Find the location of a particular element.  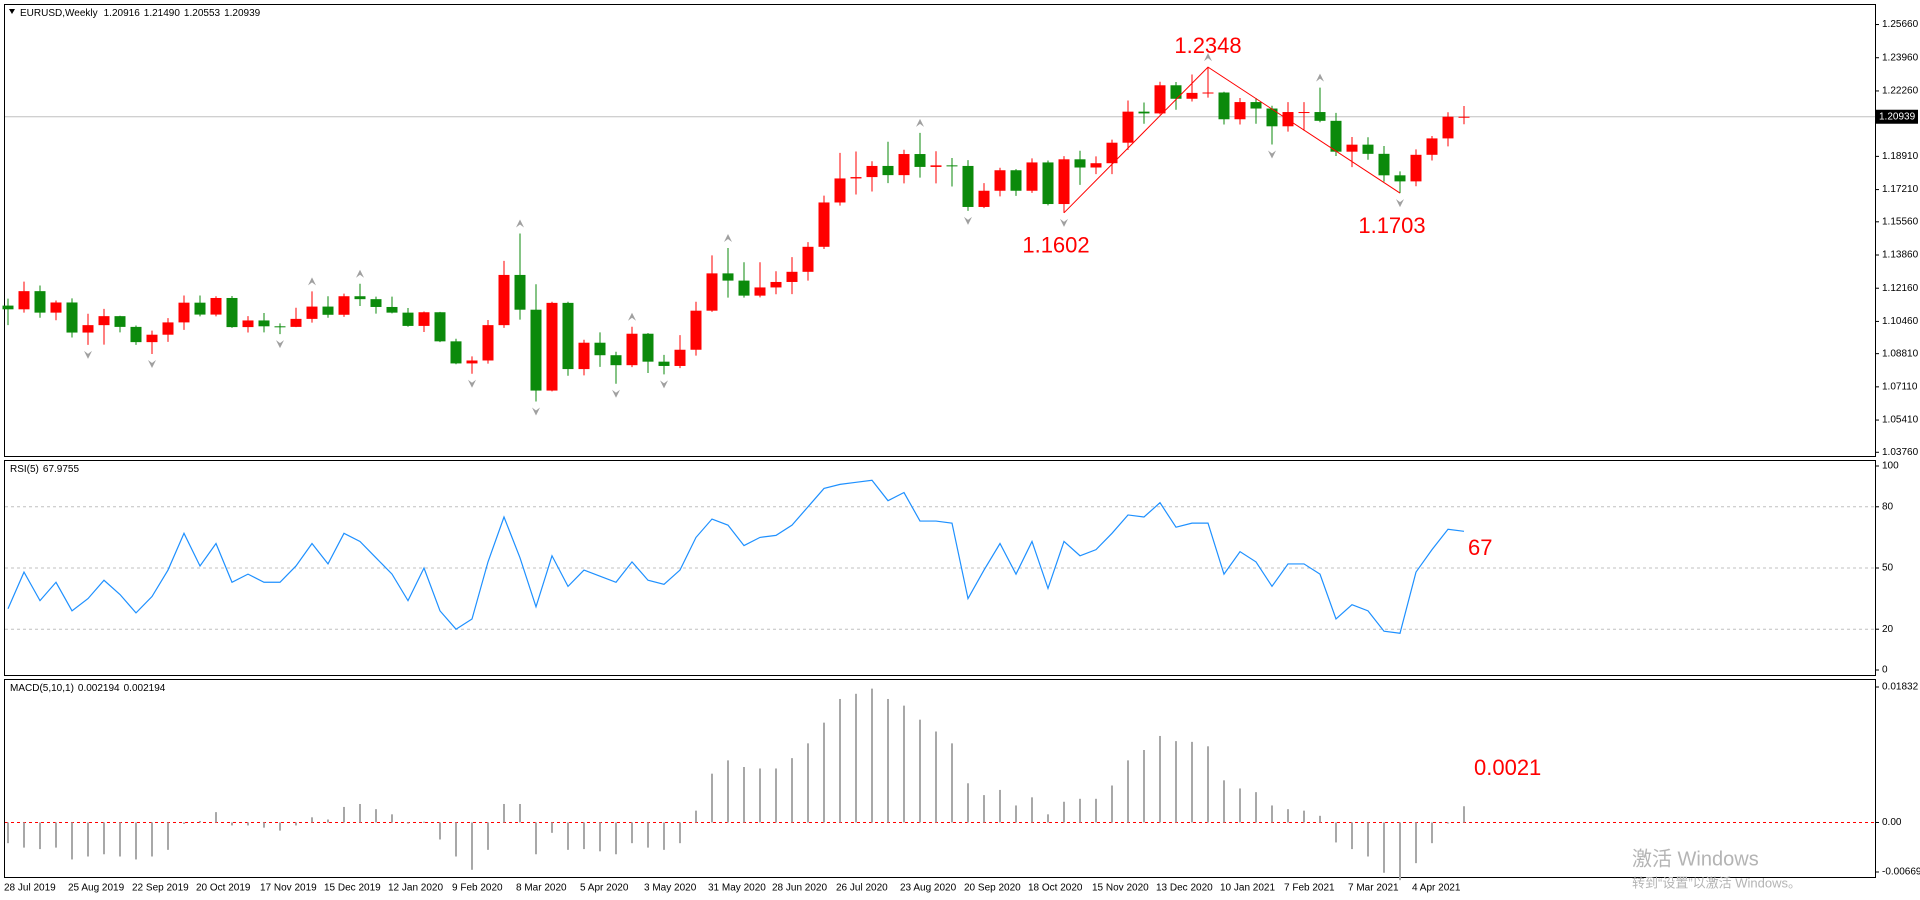

x-tick-label: 12 Jan 2020 is located at coordinates (415, 888).